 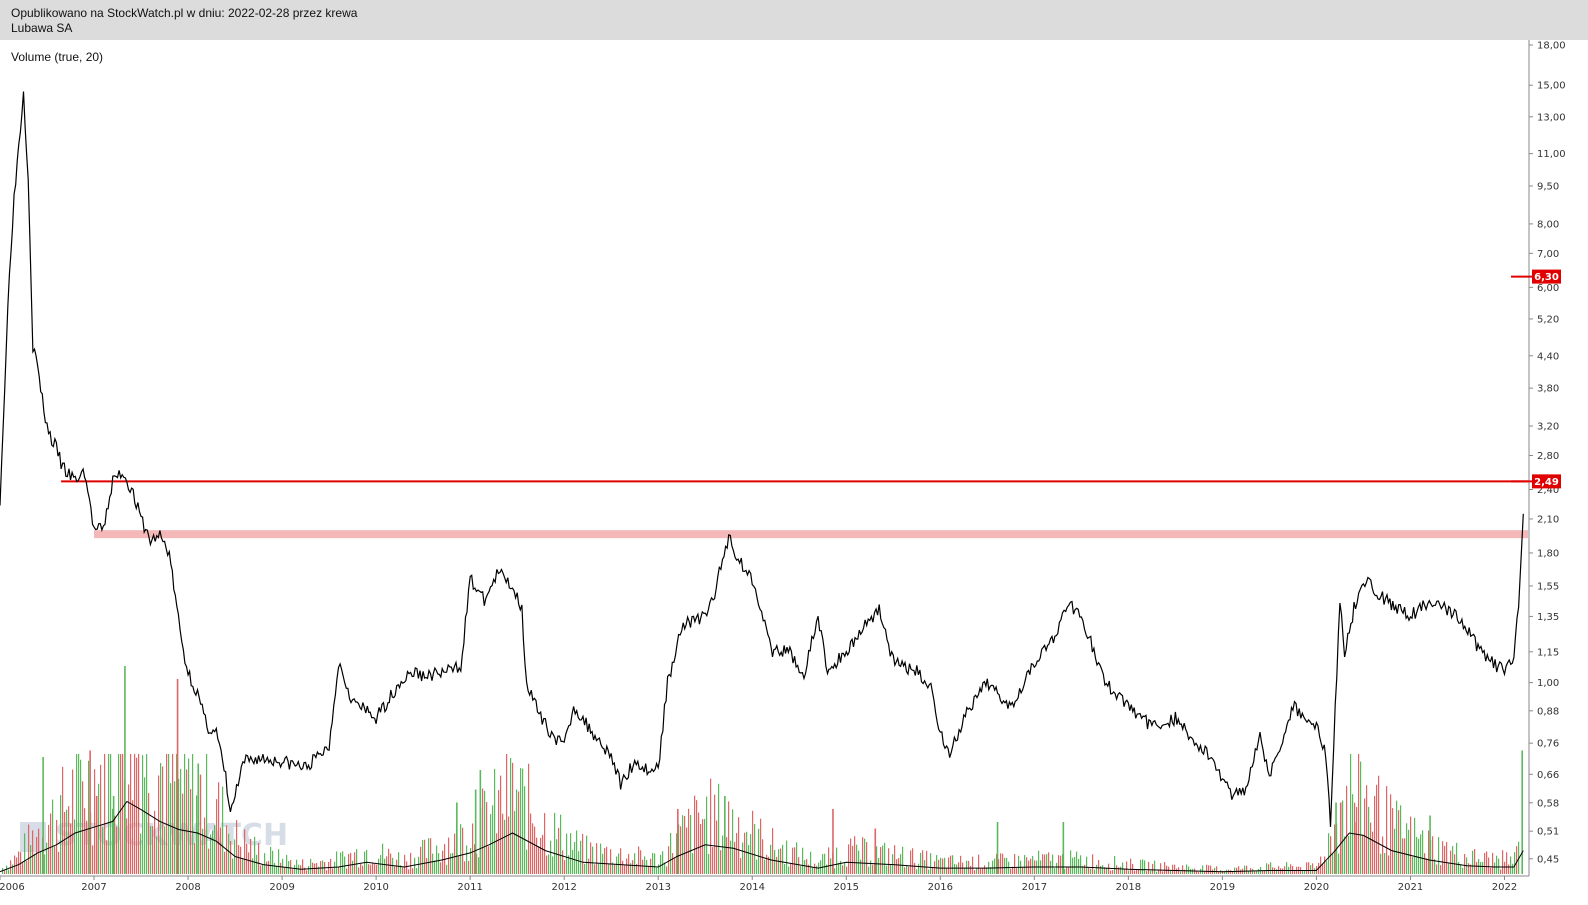 What do you see at coordinates (1548, 224) in the screenshot?
I see `y-tick-label: 8,00` at bounding box center [1548, 224].